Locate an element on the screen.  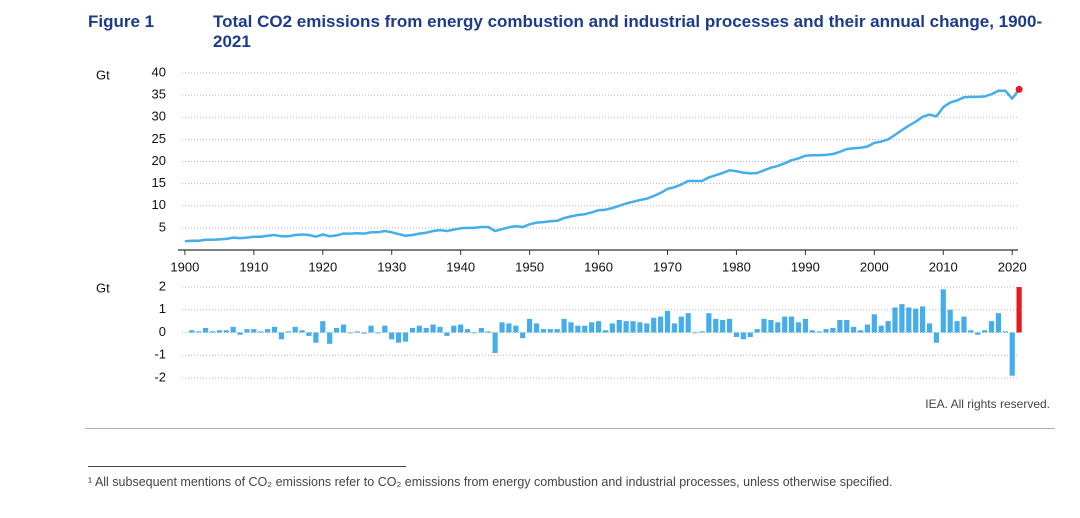
y-tick-label: 35 is located at coordinates (159, 94).